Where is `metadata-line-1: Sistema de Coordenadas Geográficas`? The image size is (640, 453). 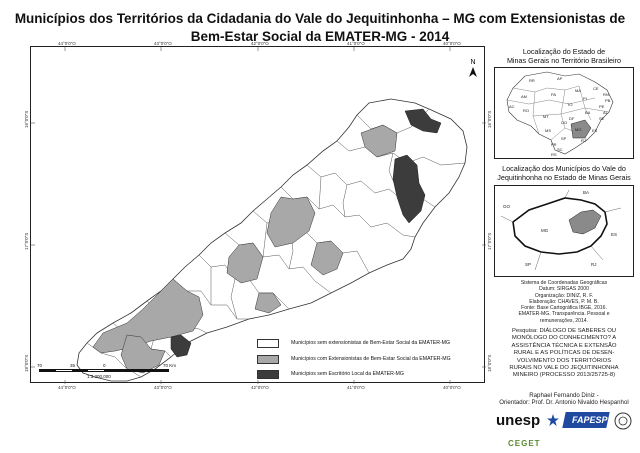 metadata-line-1: Sistema de Coordenadas Geográficas is located at coordinates (564, 283).